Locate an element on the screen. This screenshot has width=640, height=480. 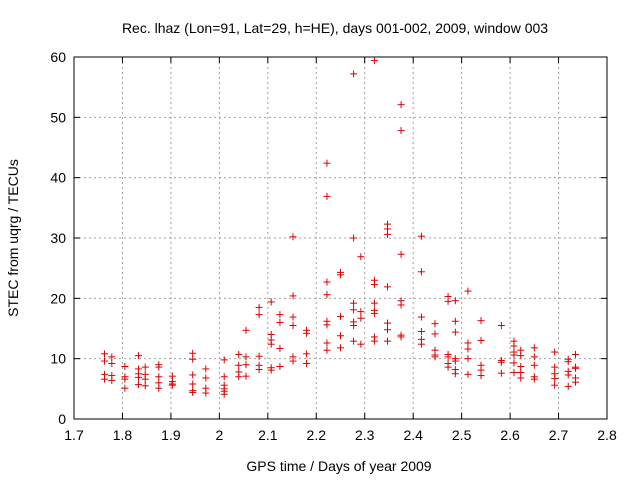
y-tick-label: 50 is located at coordinates (58, 117).